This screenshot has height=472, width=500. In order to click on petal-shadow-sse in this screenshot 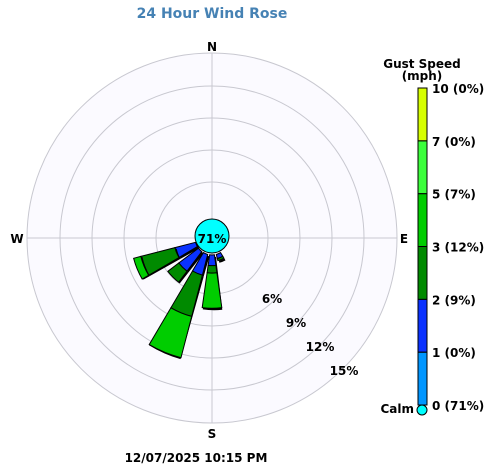, I will do `click(222, 260)`.